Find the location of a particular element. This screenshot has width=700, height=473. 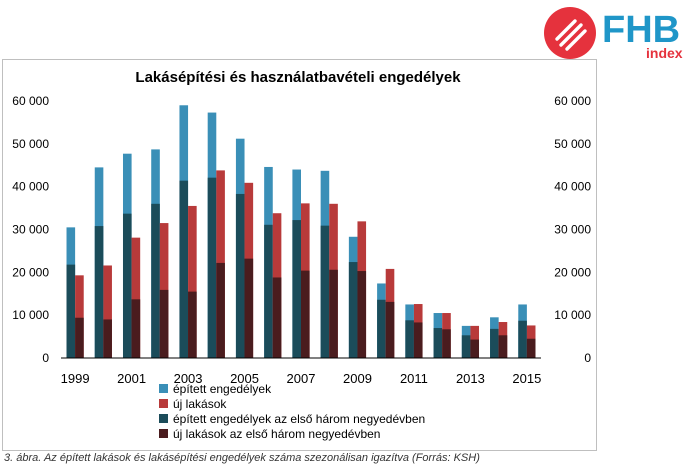

x-tick-label: 1999 is located at coordinates (75, 378).